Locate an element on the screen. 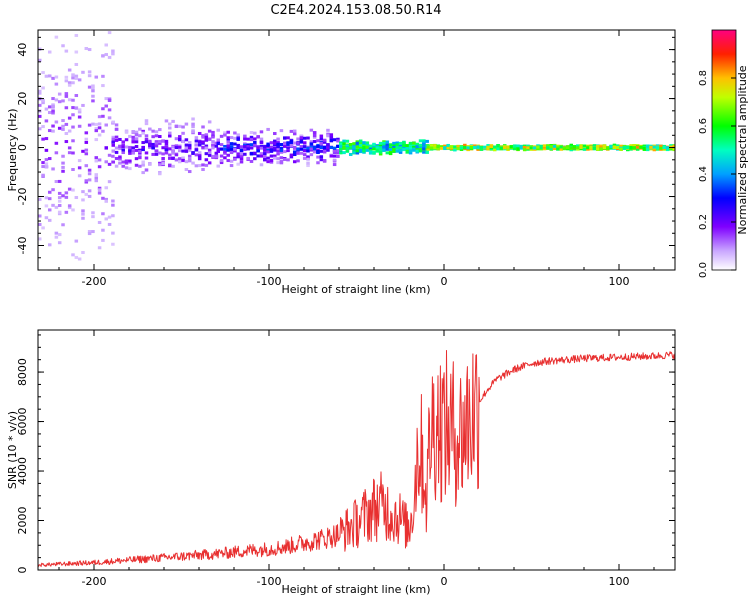 The image size is (750, 600). colorbar-tick-label: 0.0 is located at coordinates (703, 270).